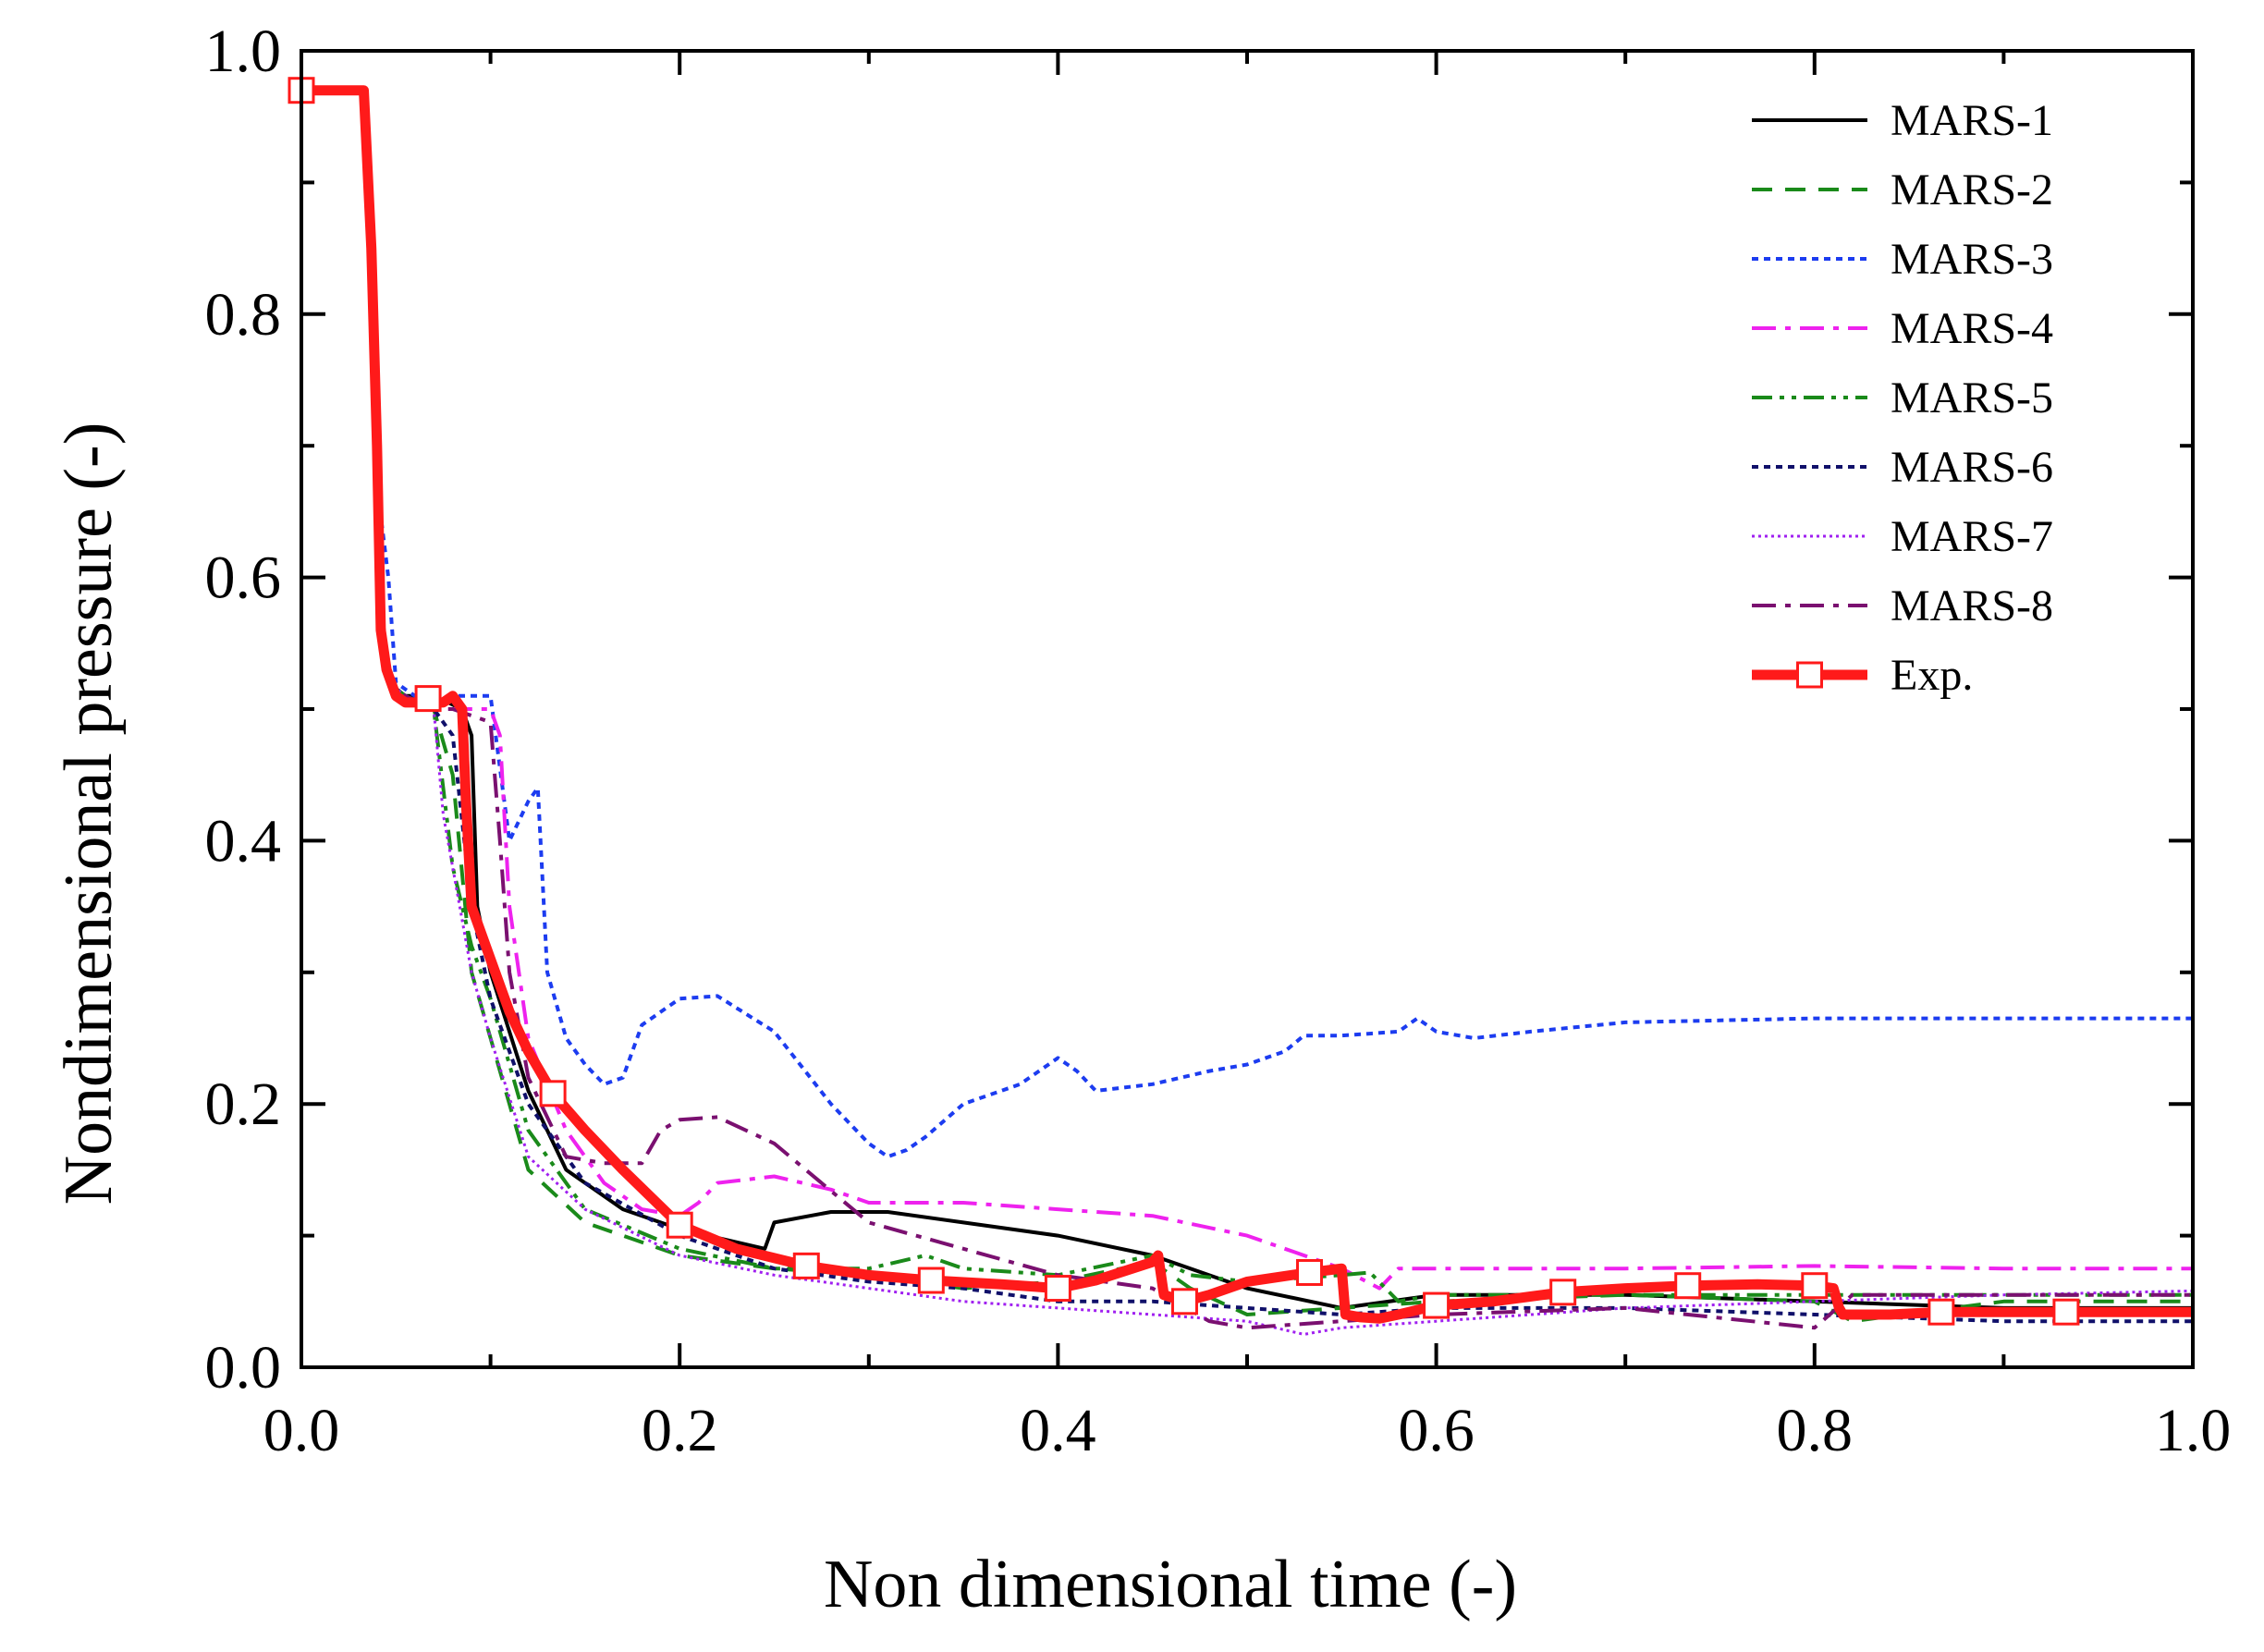 The width and height of the screenshot is (2264, 1652). Describe the element at coordinates (243, 51) in the screenshot. I see `y-tick-label: 1.0` at that location.